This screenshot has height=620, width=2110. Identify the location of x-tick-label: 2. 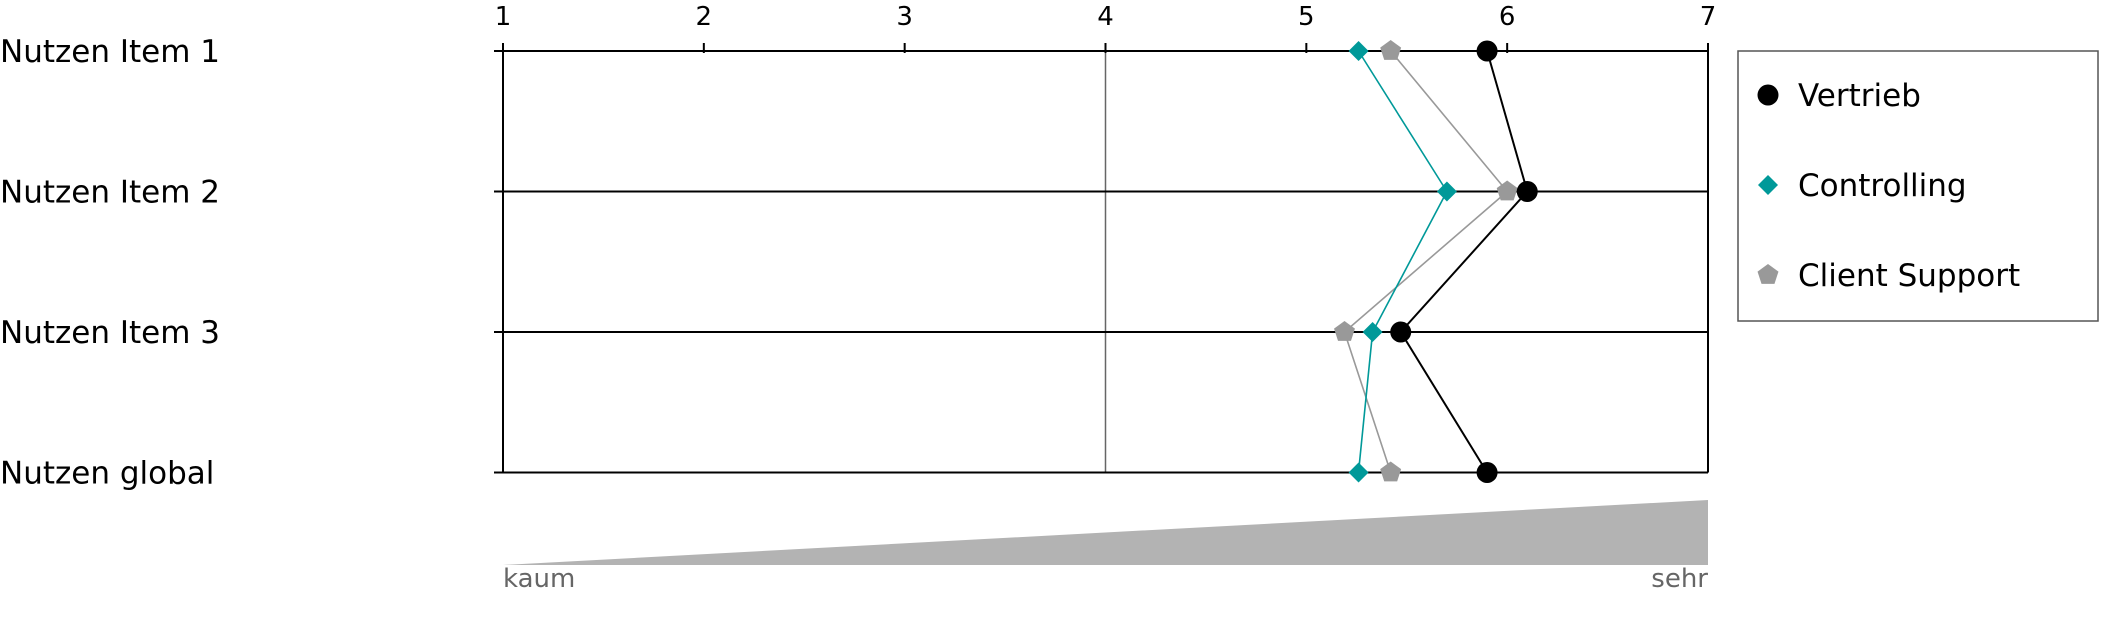
(704, 17).